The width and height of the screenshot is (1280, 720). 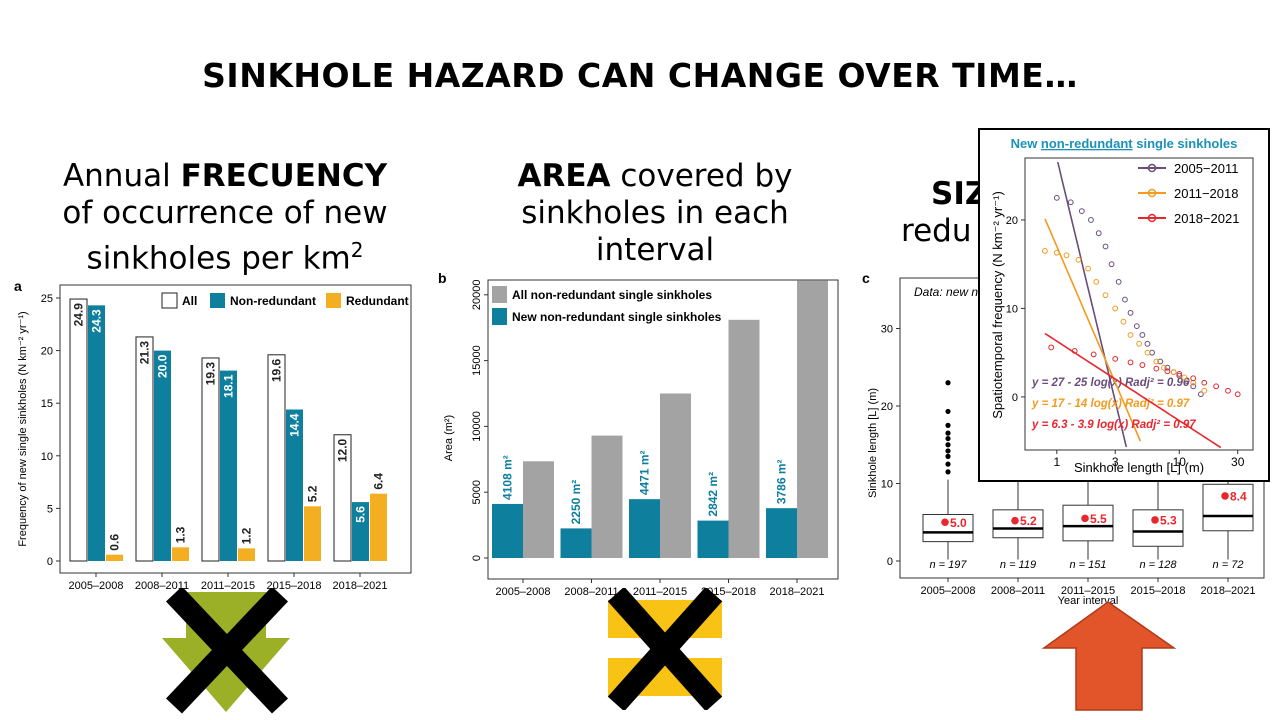 What do you see at coordinates (47, 404) in the screenshot?
I see `y-tick-label-a: 15` at bounding box center [47, 404].